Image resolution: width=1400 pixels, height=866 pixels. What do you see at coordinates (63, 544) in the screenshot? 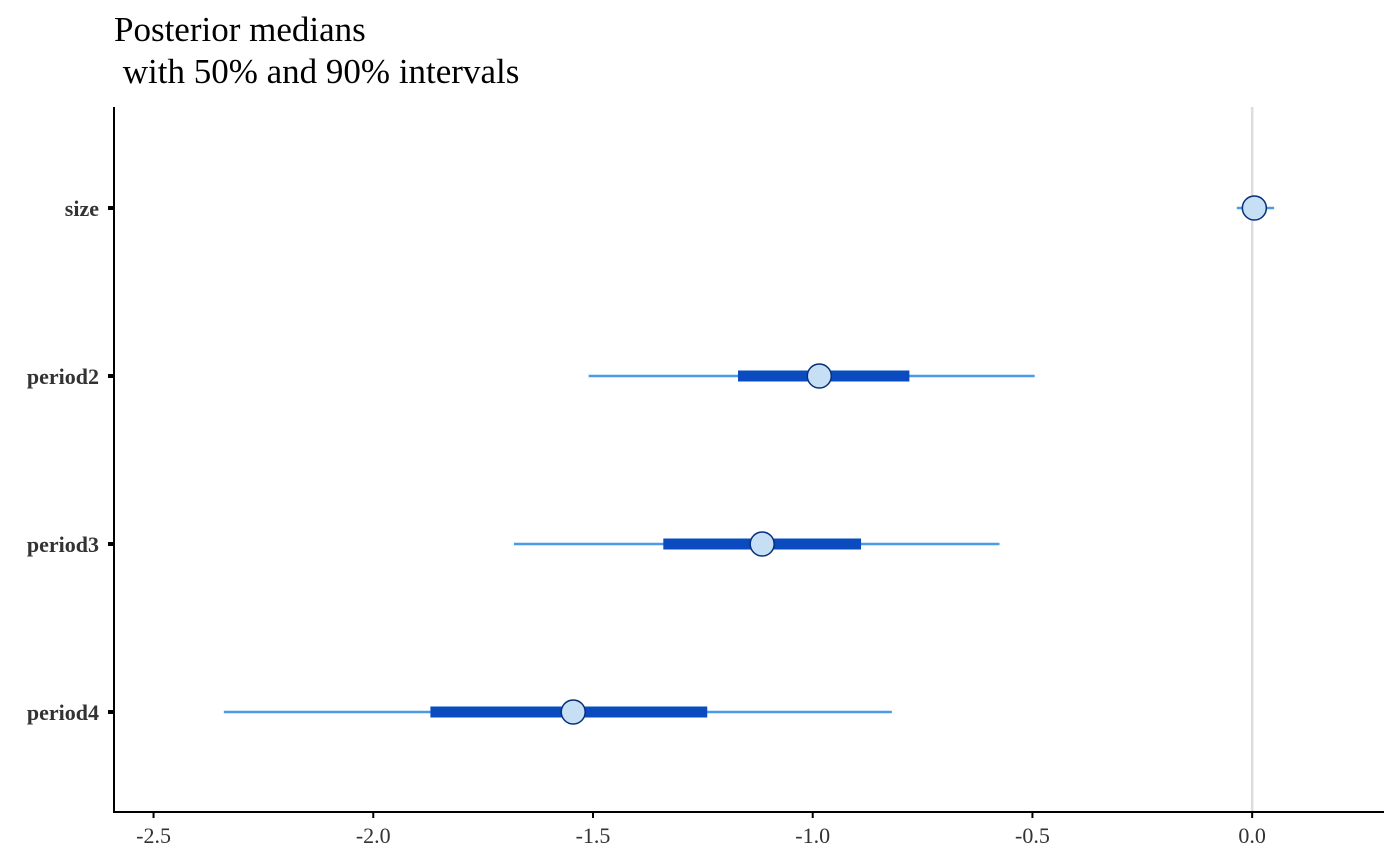
I see `y-tick-label: period3` at bounding box center [63, 544].